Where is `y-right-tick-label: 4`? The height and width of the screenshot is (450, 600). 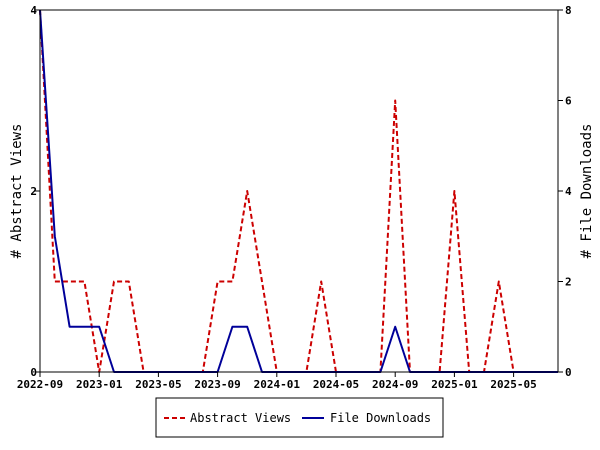 y-right-tick-label: 4 is located at coordinates (568, 191).